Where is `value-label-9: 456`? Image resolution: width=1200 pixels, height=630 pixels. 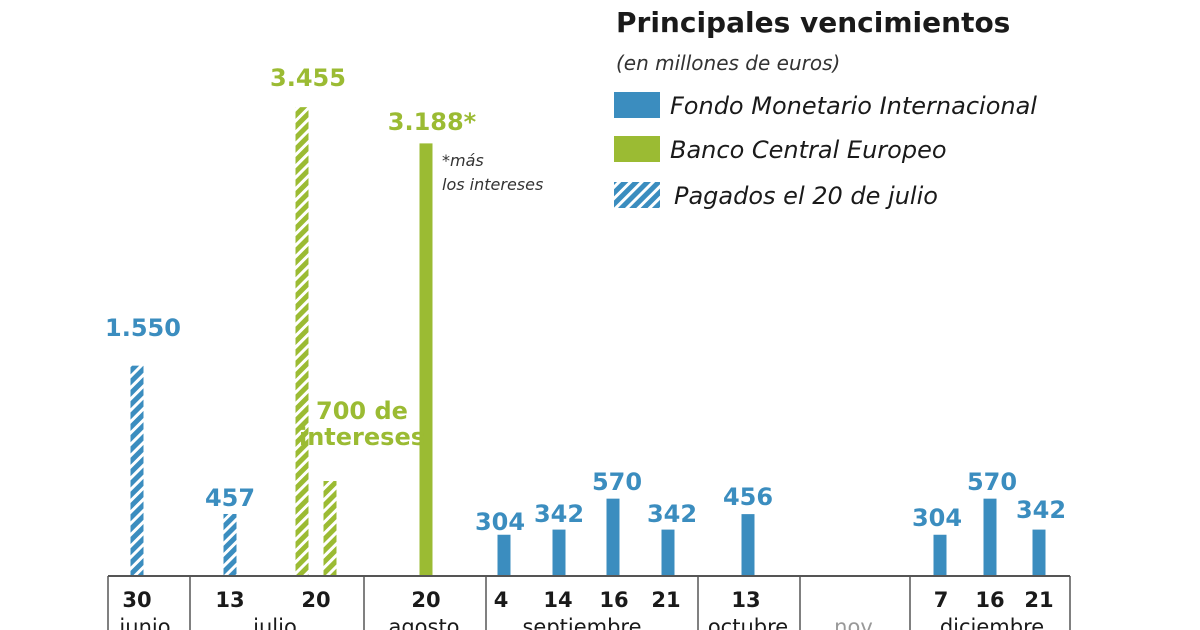 value-label-9: 456 is located at coordinates (748, 497).